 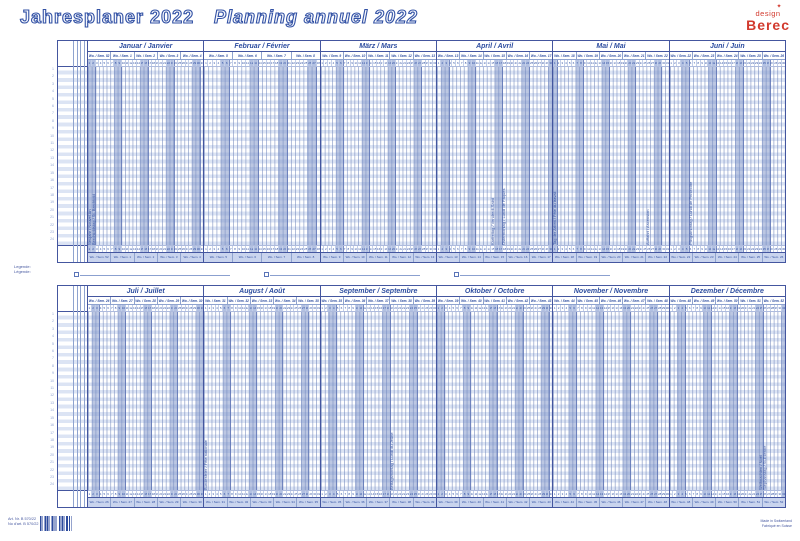 I want to click on week-band-cell: Wo. / Sem. 34, so click(x=284, y=502).